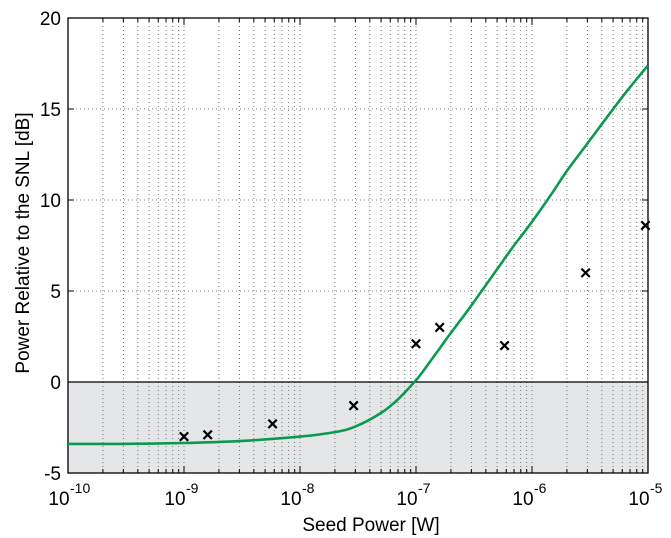  I want to click on x-tick-label: 10⁻⁸, so click(297, 495).